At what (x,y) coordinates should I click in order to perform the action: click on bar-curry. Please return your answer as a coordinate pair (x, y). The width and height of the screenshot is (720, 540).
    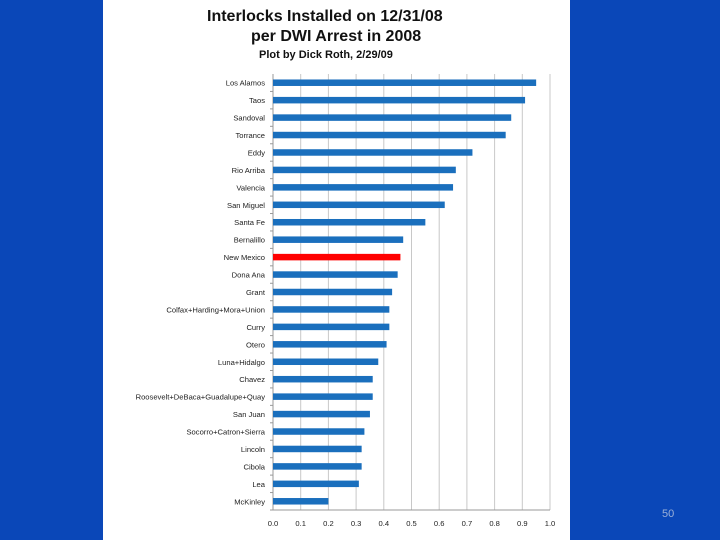
    Looking at the image, I should click on (331, 327).